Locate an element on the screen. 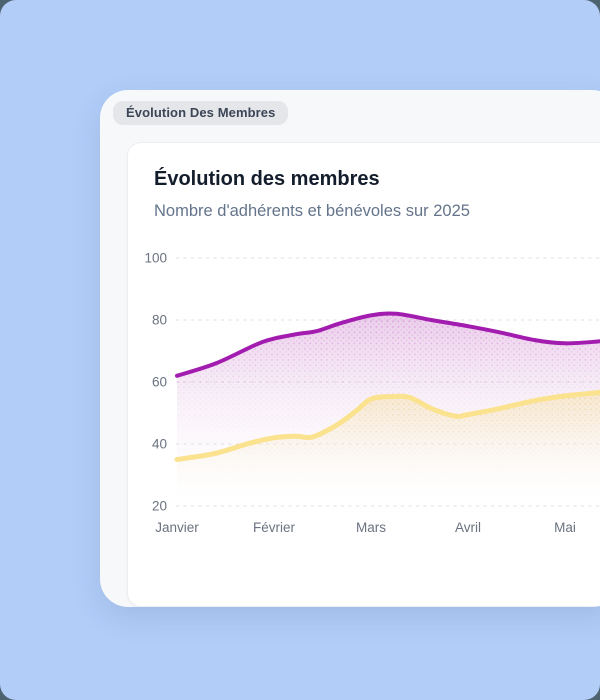 The height and width of the screenshot is (700, 600). svg-text: 100 is located at coordinates (155, 258).